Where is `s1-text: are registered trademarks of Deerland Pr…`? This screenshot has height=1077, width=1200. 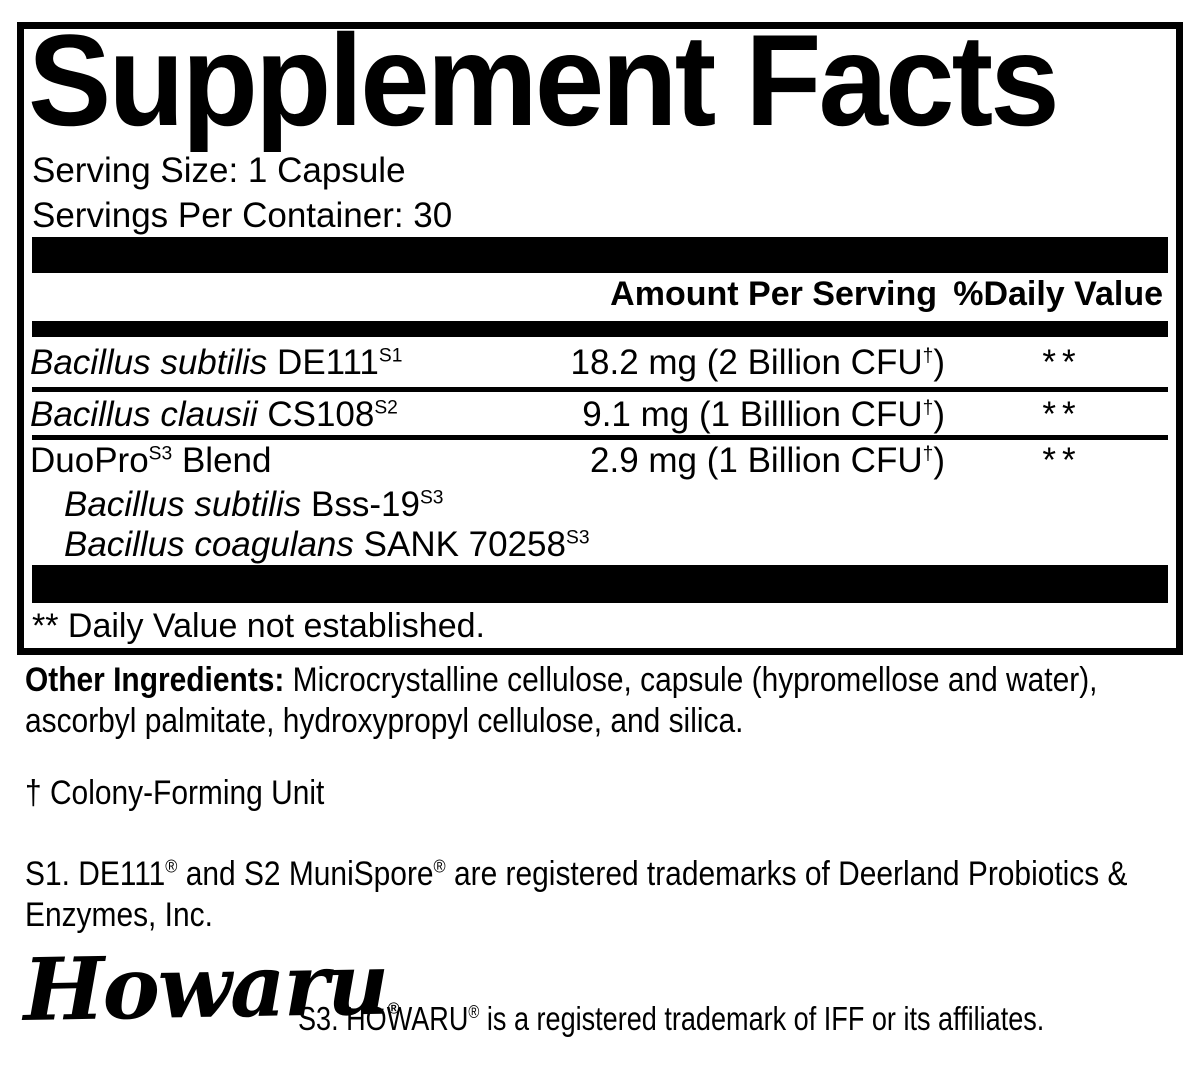 s1-text: are registered trademarks of Deerland Pr… is located at coordinates (576, 895).